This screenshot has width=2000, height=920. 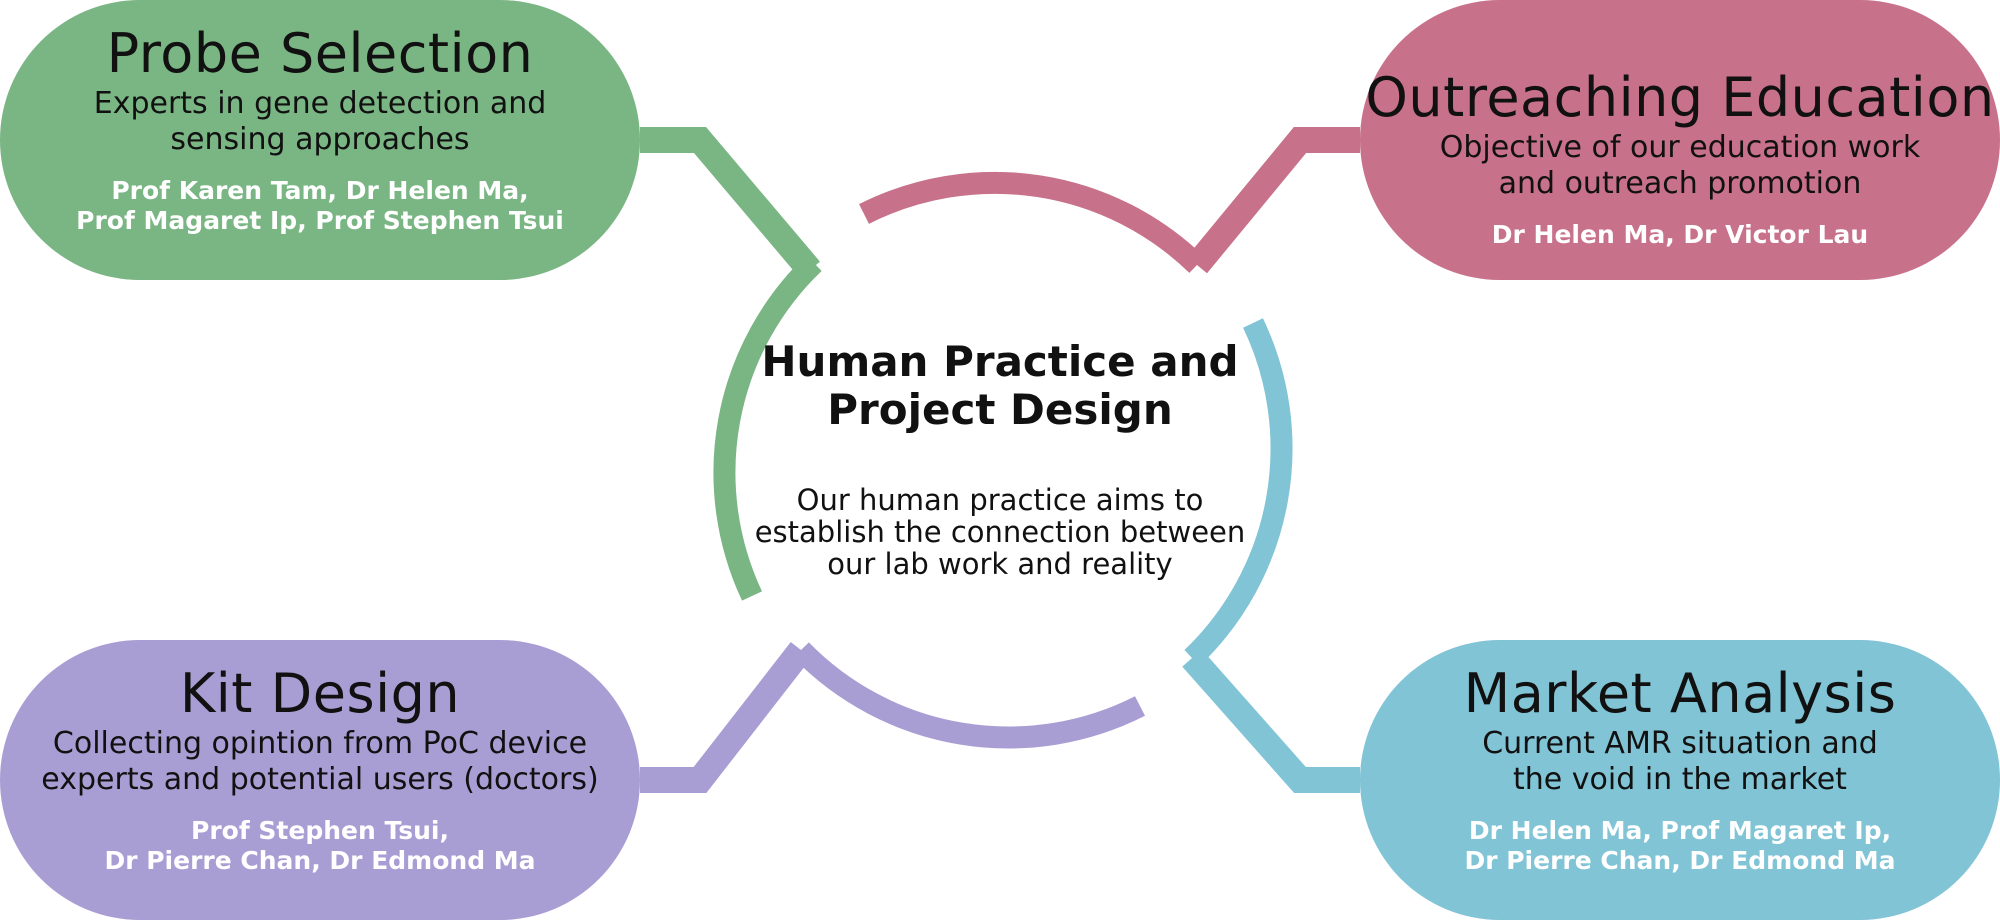 I want to click on card-title: Market Analysis, so click(x=1680, y=693).